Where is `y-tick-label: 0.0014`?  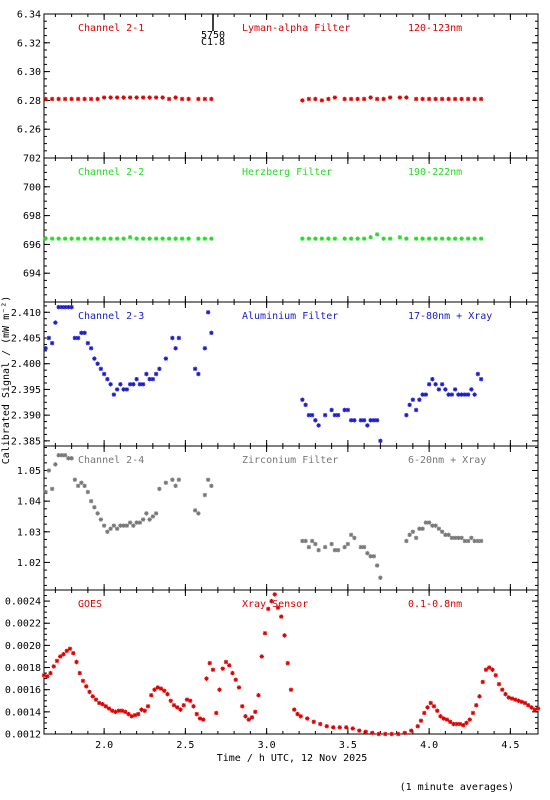 y-tick-label: 0.0014 is located at coordinates (23, 712).